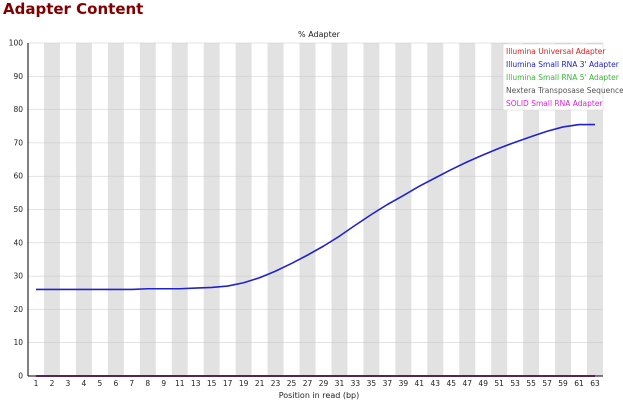 The image size is (623, 403). What do you see at coordinates (404, 383) in the screenshot?
I see `x-tick-label: 39` at bounding box center [404, 383].